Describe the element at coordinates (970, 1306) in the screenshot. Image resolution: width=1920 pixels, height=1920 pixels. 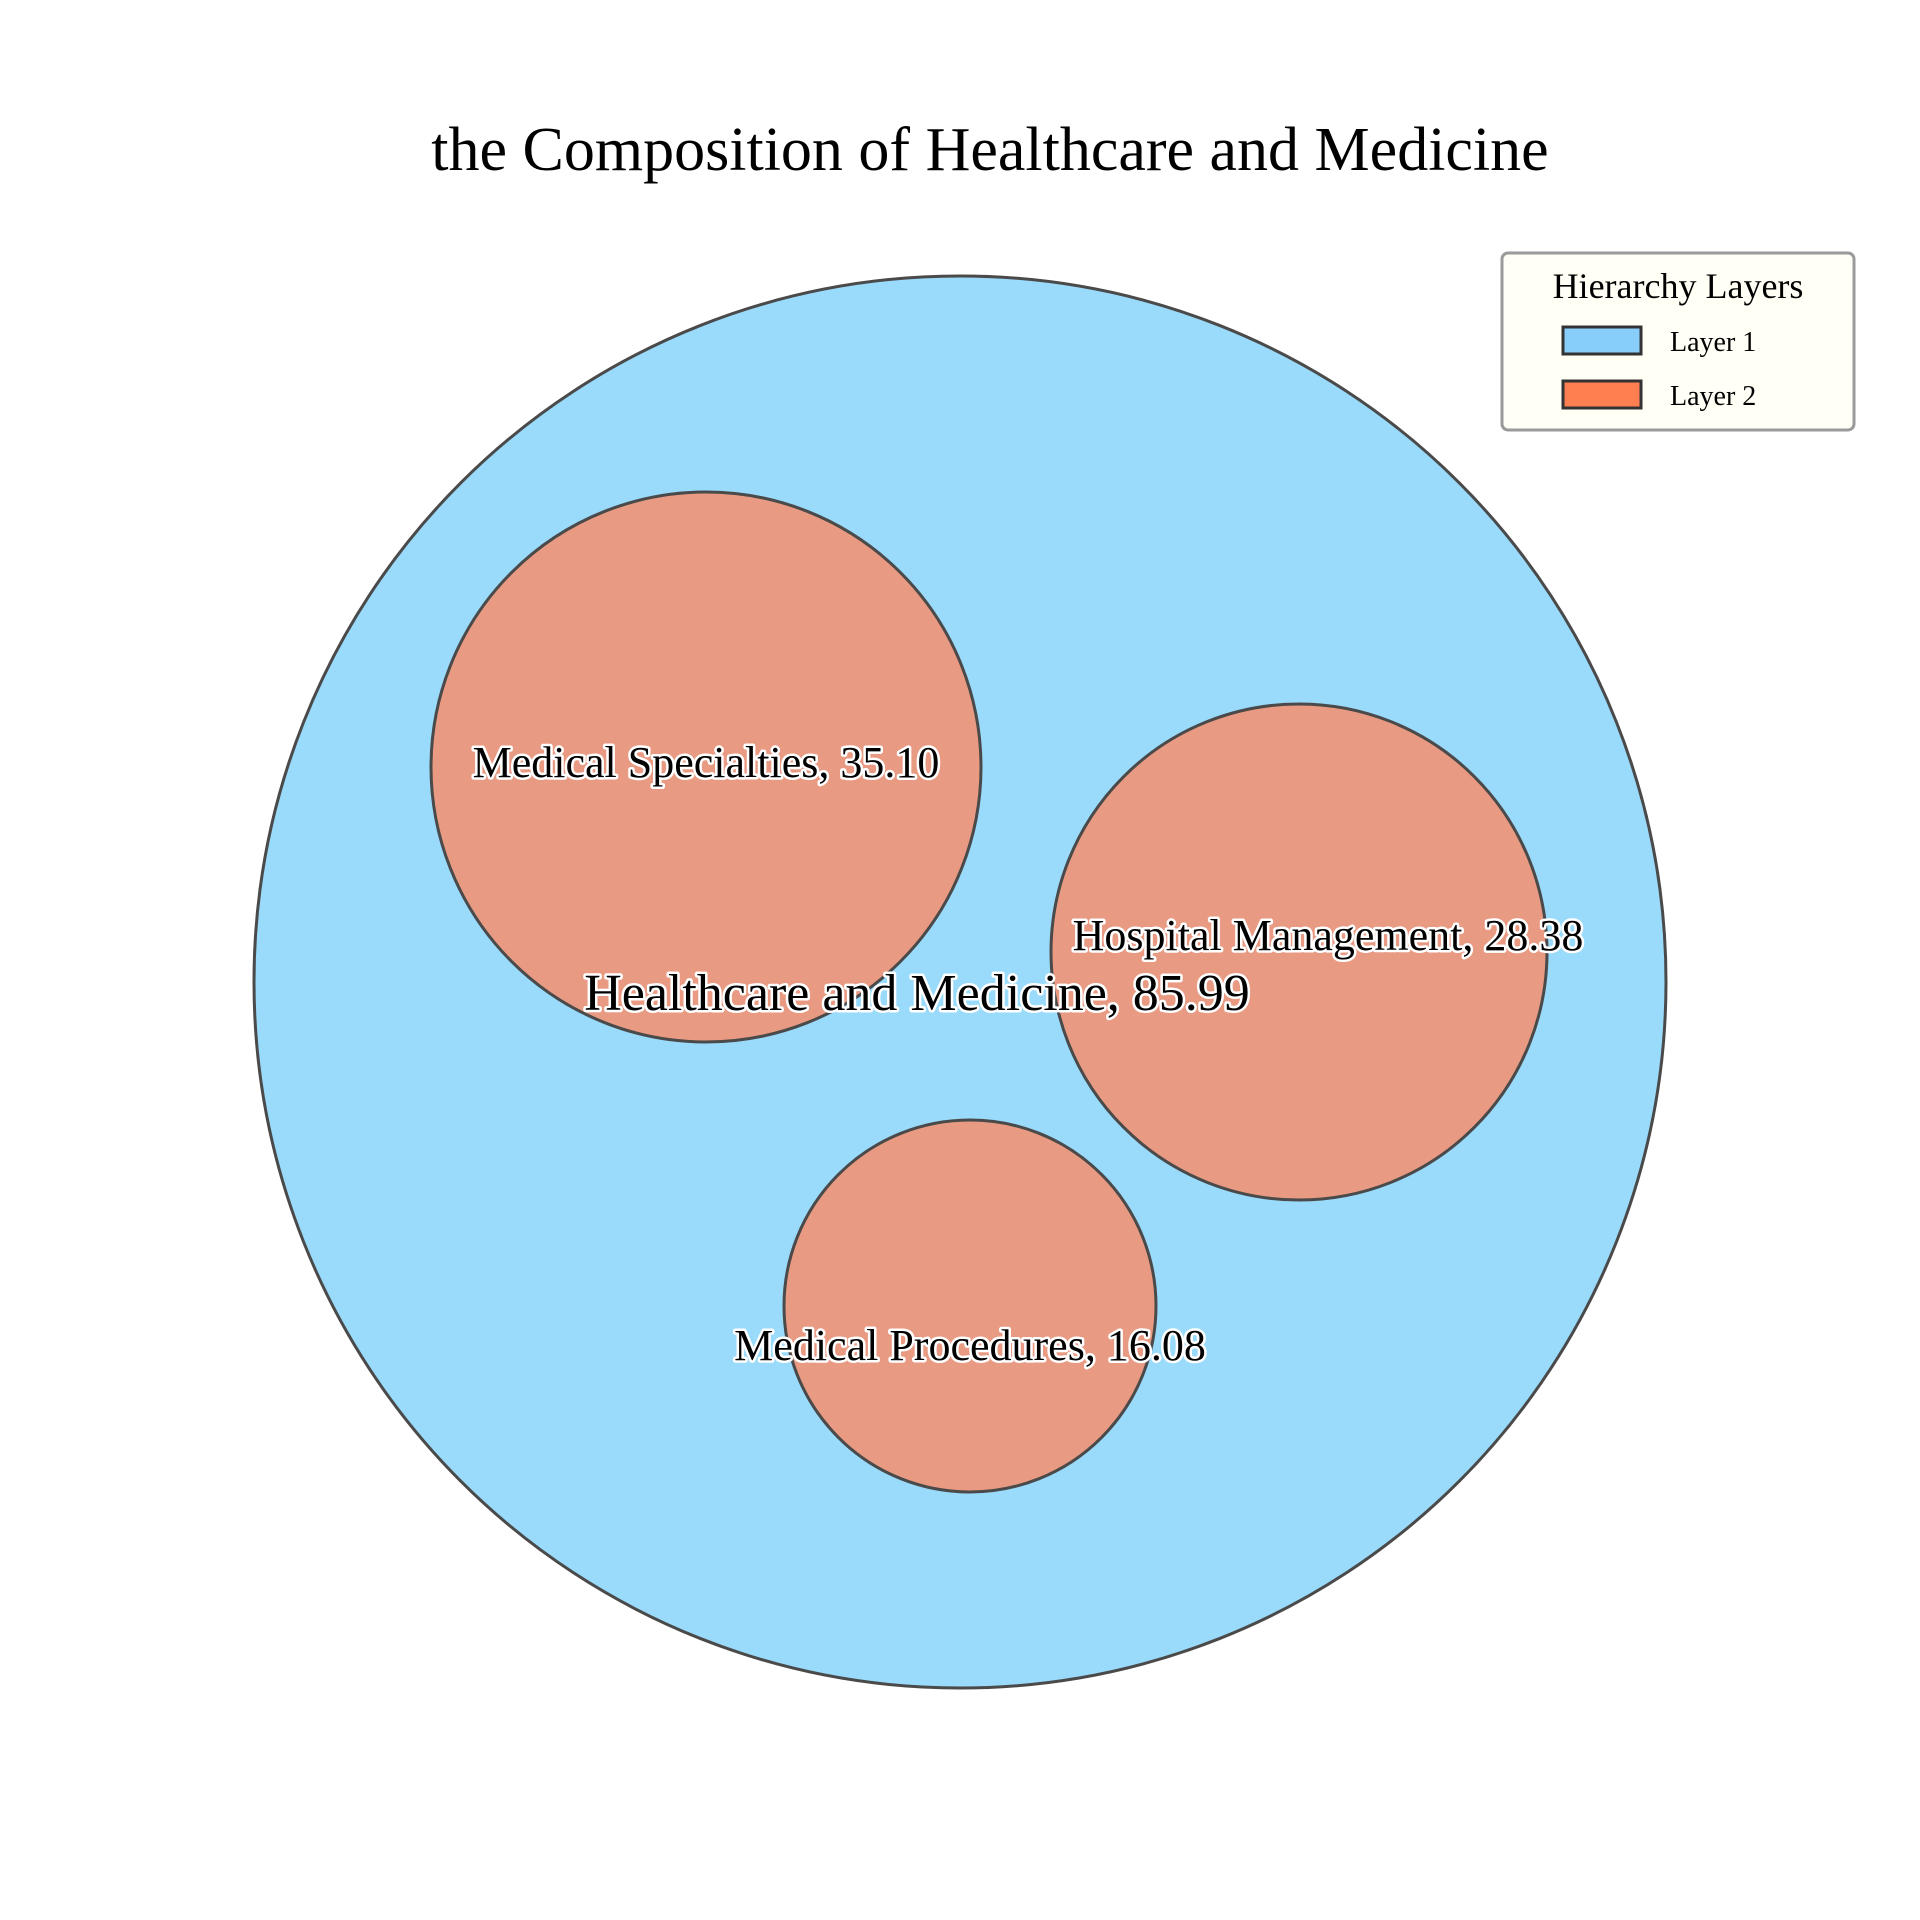
I see `circle-medical-procedures` at that location.